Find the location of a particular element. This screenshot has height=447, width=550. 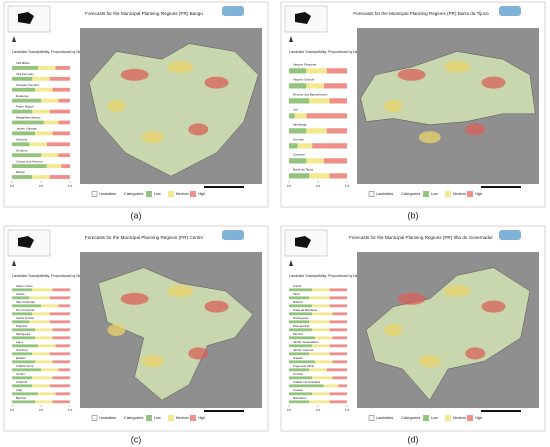

neighborhood-label: Joá is located at coordinates (295, 109).